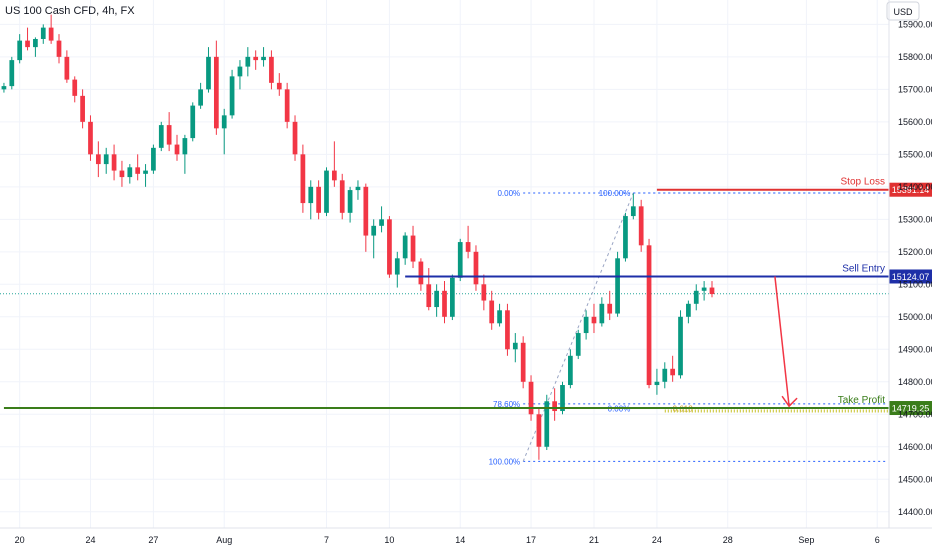 Image resolution: width=932 pixels, height=550 pixels. Describe the element at coordinates (915, 187) in the screenshot. I see `y-tick-label: 15400.00` at that location.